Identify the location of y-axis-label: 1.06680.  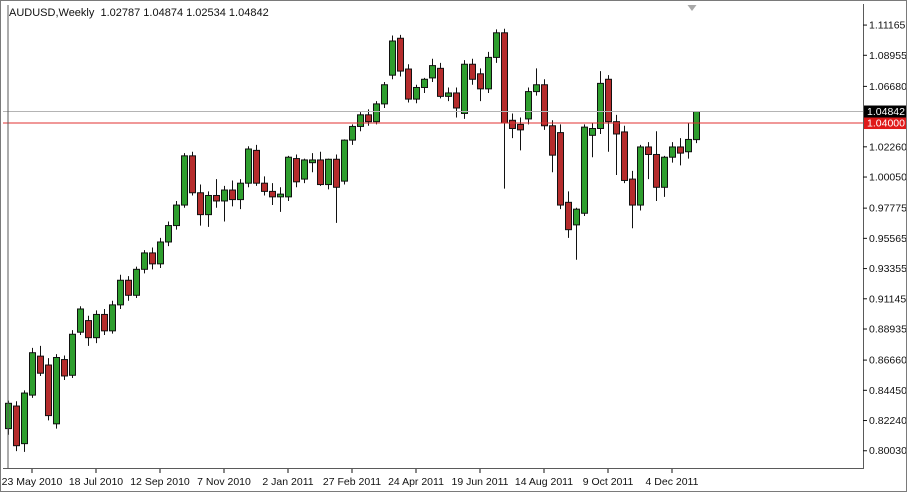
(888, 87).